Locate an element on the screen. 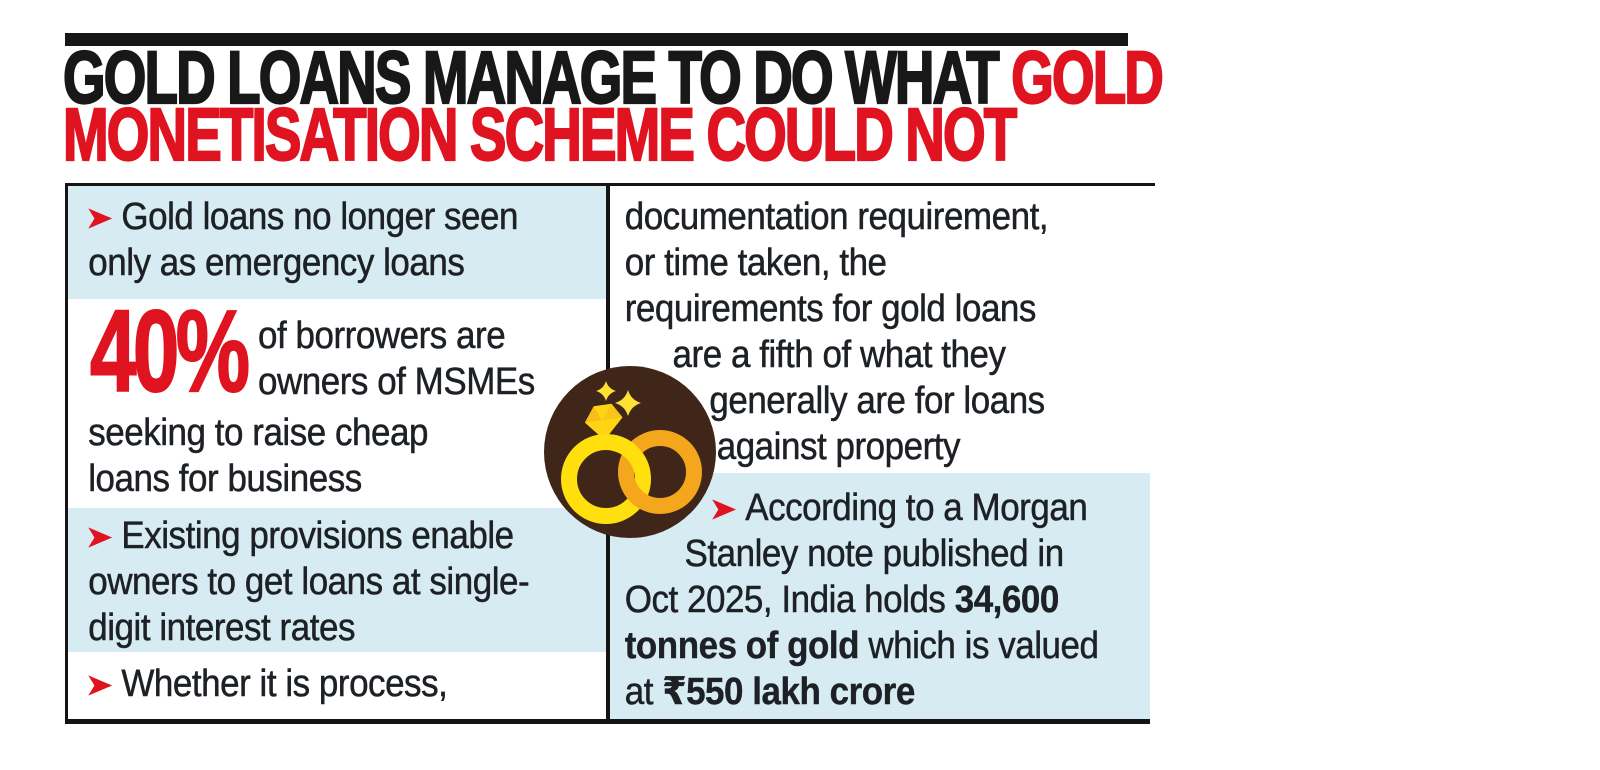 Image resolution: width=1600 pixels, height=770 pixels. bullet-2-line-1: Existing provisions enable is located at coordinates (325, 536).